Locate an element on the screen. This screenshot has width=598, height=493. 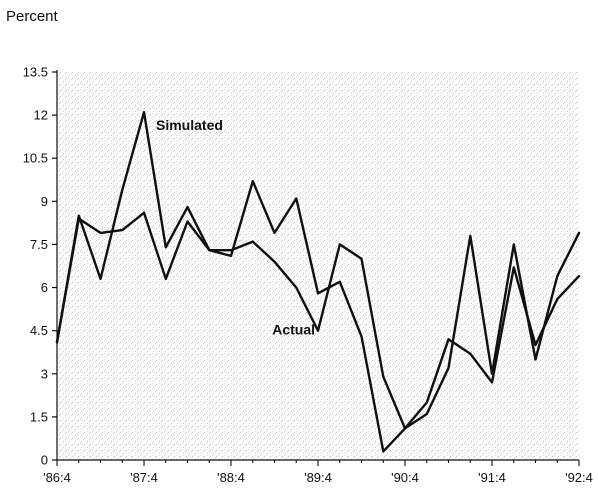
y-axis-title: Percent is located at coordinates (32, 16).